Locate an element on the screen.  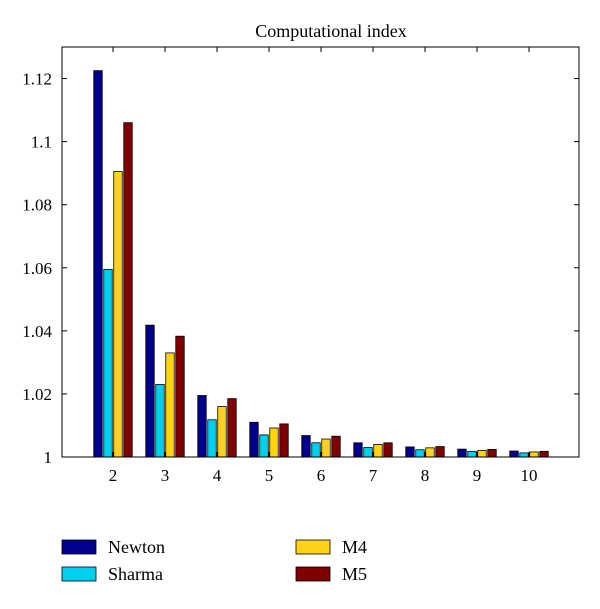
legend-label: Newton is located at coordinates (136, 547).